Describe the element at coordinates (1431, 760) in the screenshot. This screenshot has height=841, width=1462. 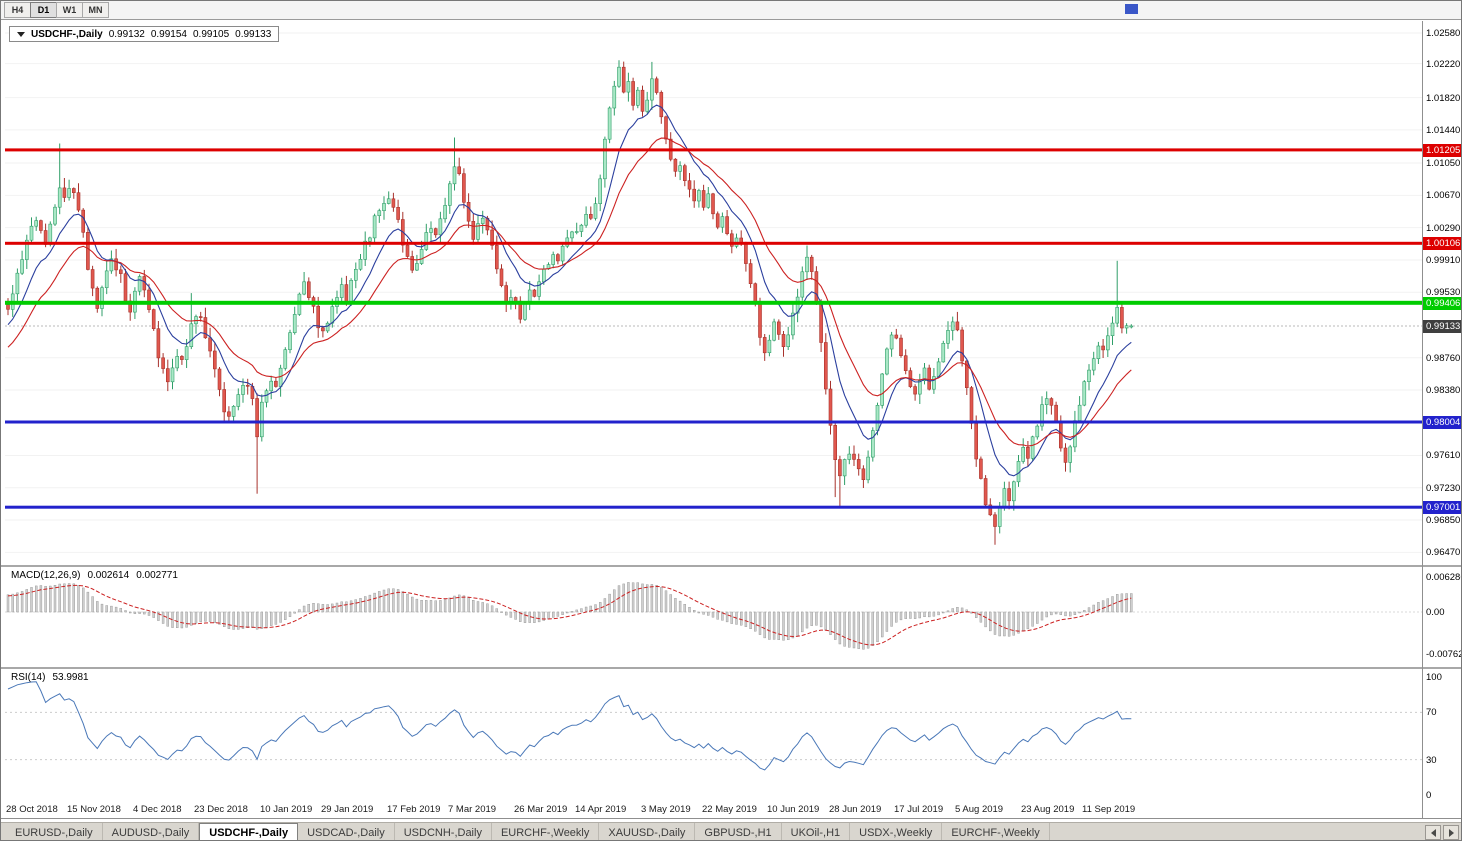
I see `rsi-axis-label: 30` at that location.